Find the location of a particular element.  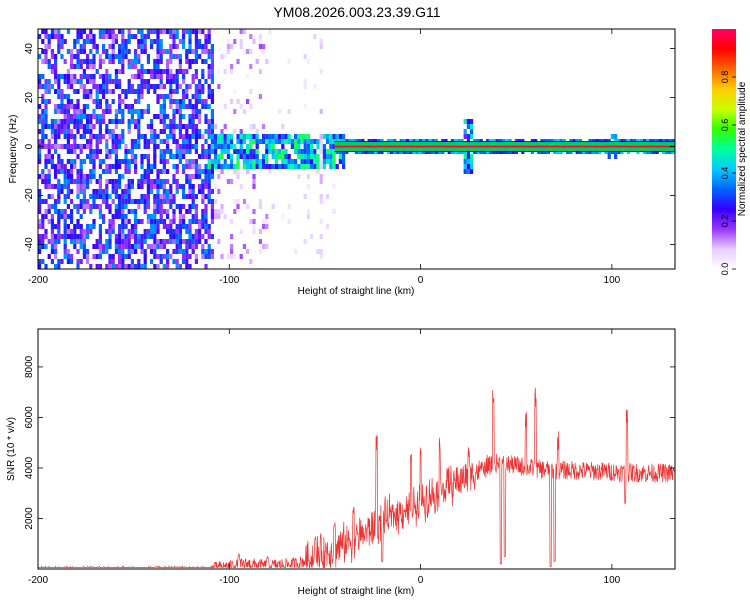

x-tick-label: 0 is located at coordinates (421, 280).